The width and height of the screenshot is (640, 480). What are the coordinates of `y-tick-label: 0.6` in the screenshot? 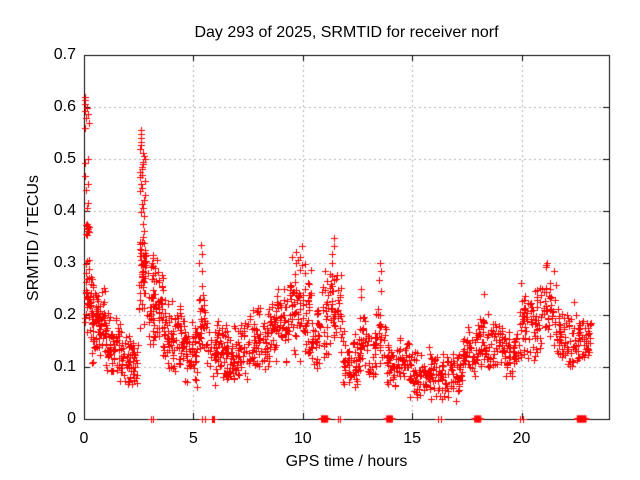 It's located at (64, 106).